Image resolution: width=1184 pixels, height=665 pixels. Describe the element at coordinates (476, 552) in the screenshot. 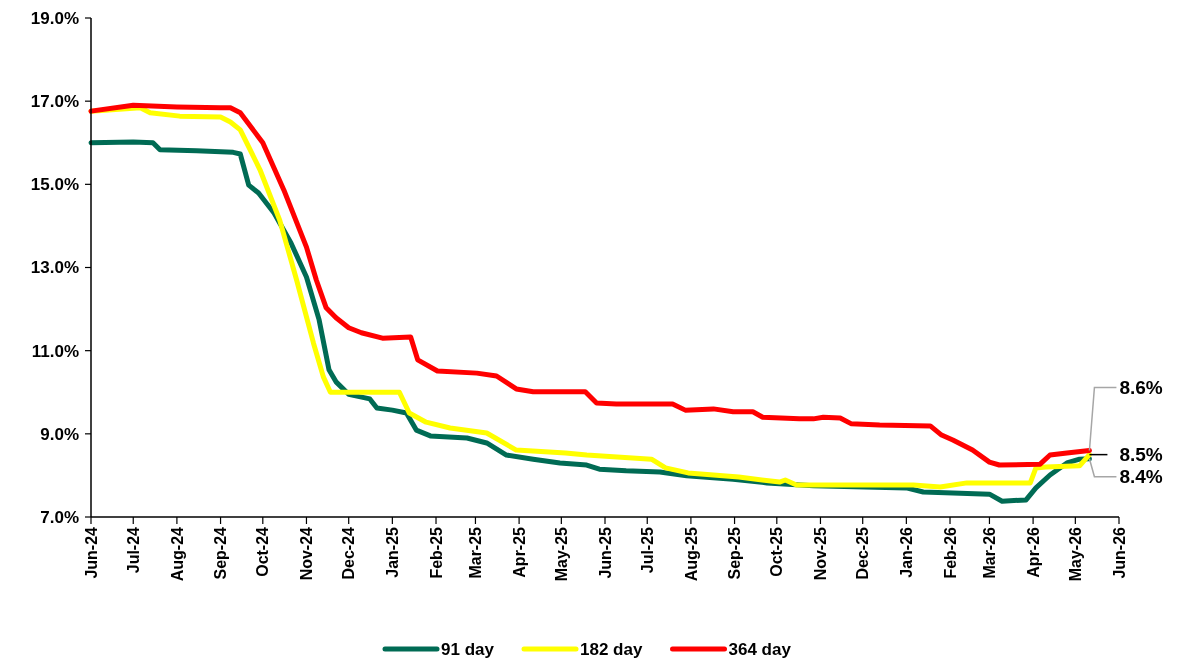

I see `x-tick-label: Mar-25` at that location.